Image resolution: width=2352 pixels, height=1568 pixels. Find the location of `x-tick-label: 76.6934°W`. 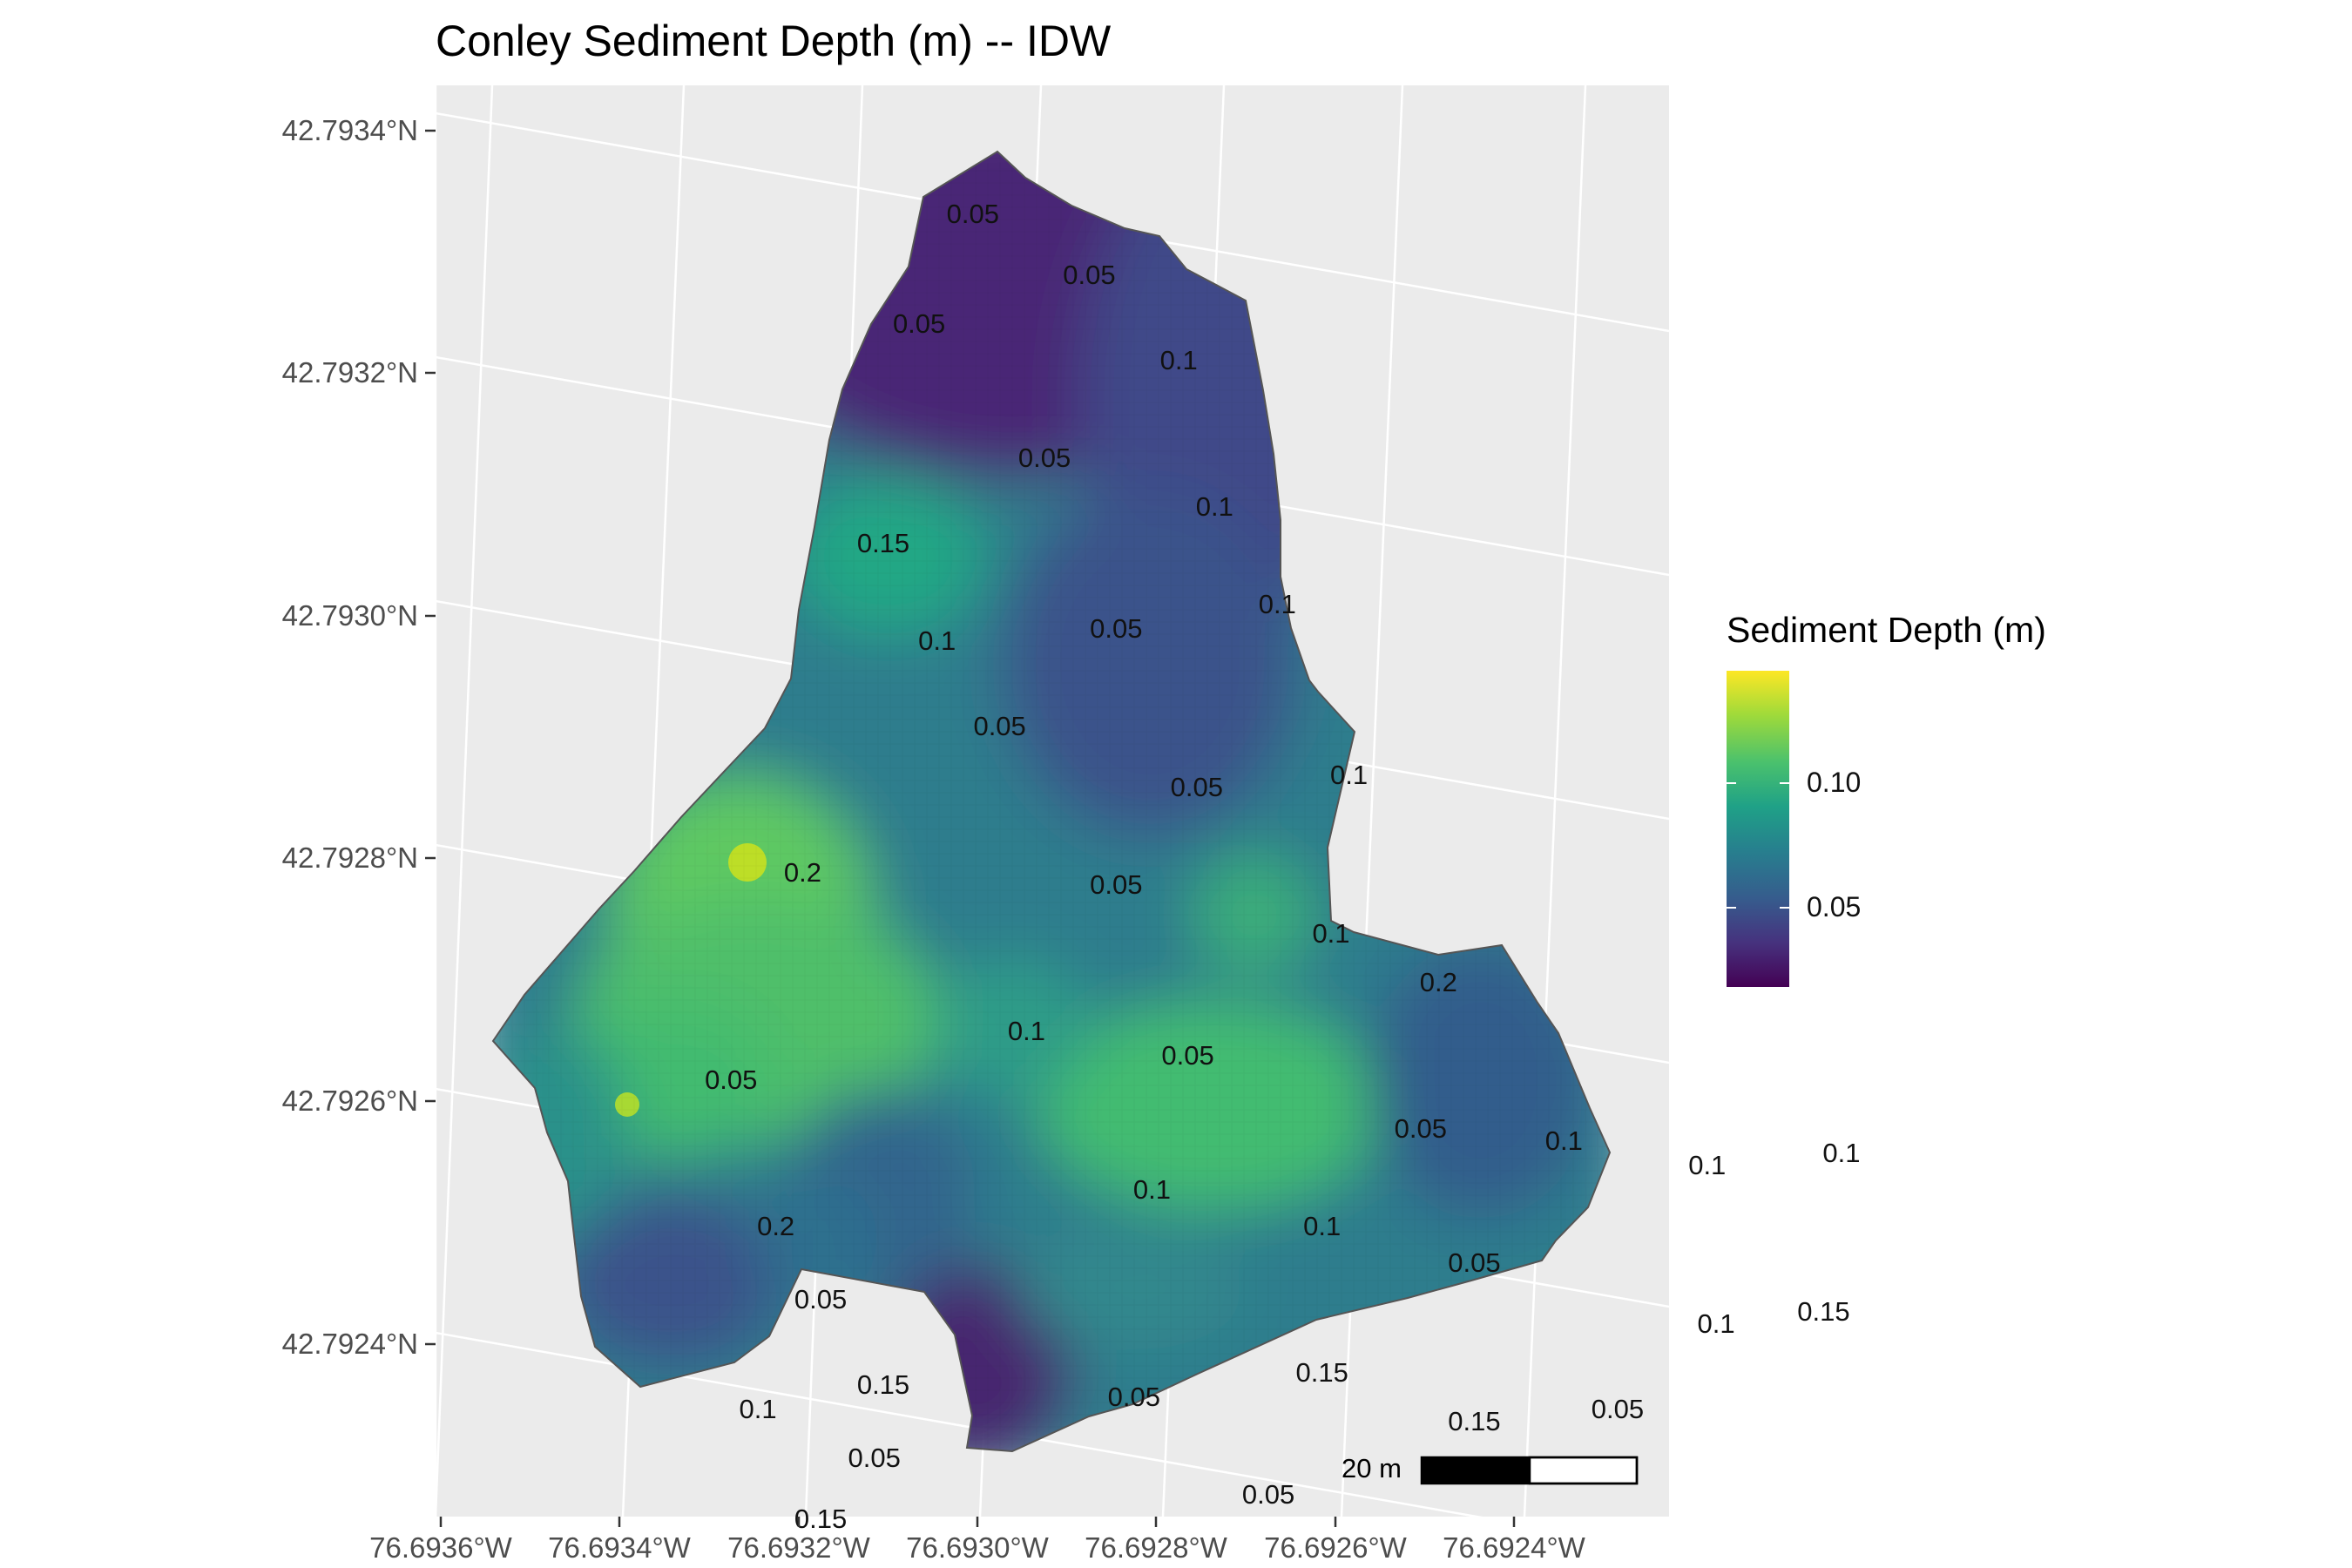

x-tick-label: 76.6934°W is located at coordinates (619, 1547).